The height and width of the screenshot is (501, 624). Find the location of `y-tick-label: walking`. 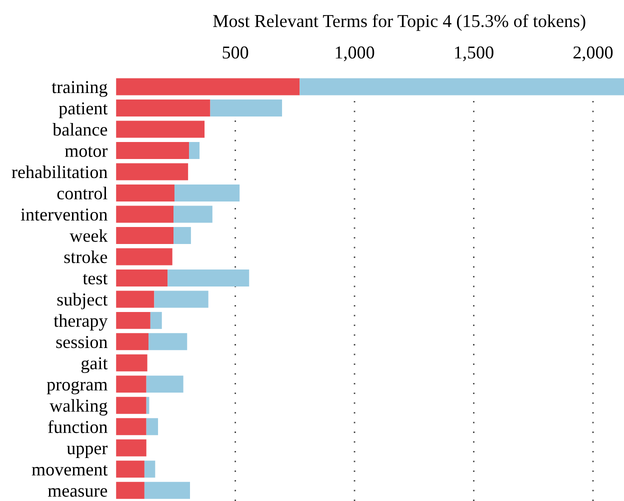

y-tick-label: walking is located at coordinates (79, 407).